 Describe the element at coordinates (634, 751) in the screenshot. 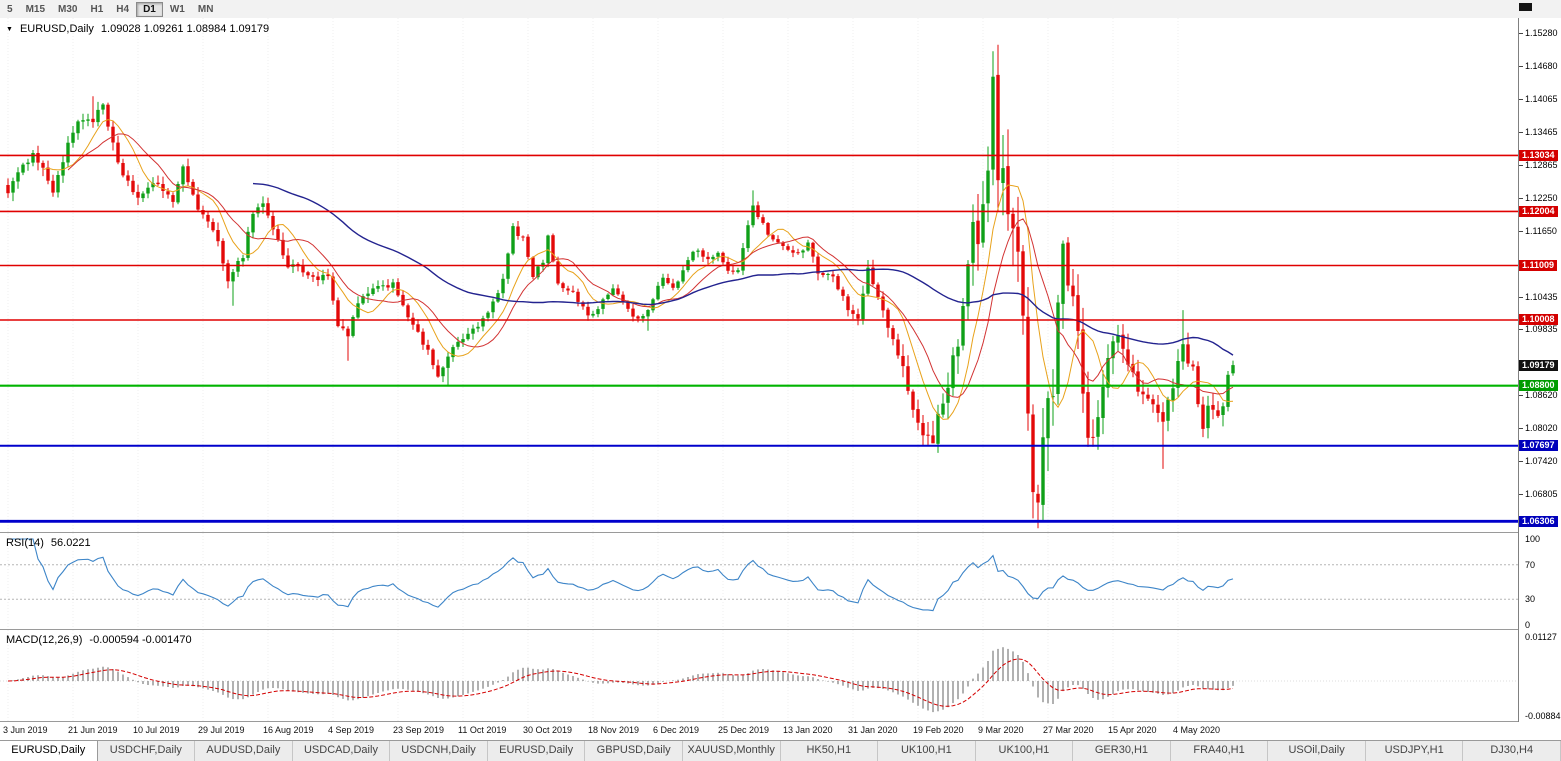

I see `symbol-tab-6: GBPUSD,Daily` at that location.